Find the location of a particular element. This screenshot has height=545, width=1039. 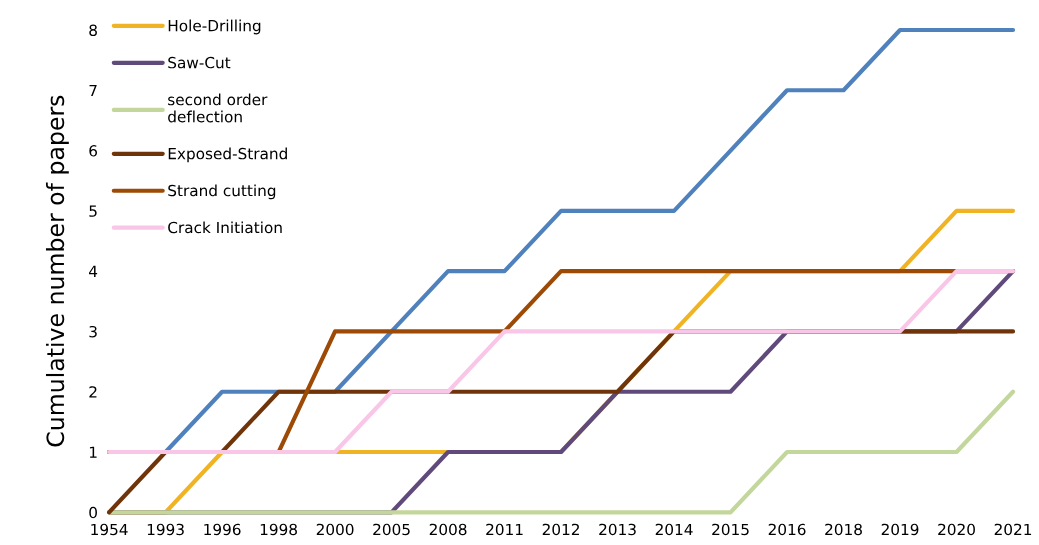

x-tick-label: 2011 is located at coordinates (504, 529).